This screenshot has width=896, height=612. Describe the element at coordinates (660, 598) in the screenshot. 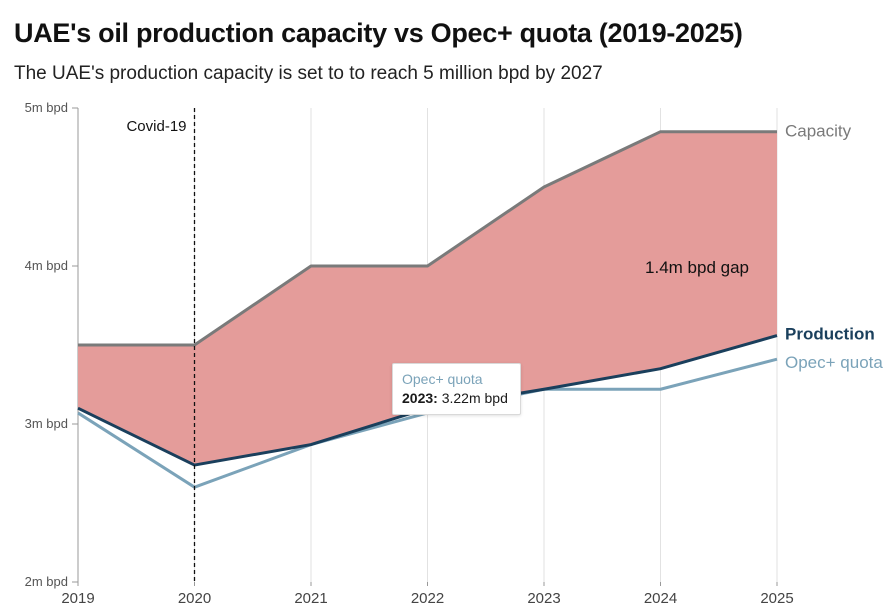

I see `x-tick-label-2024: 2024` at that location.